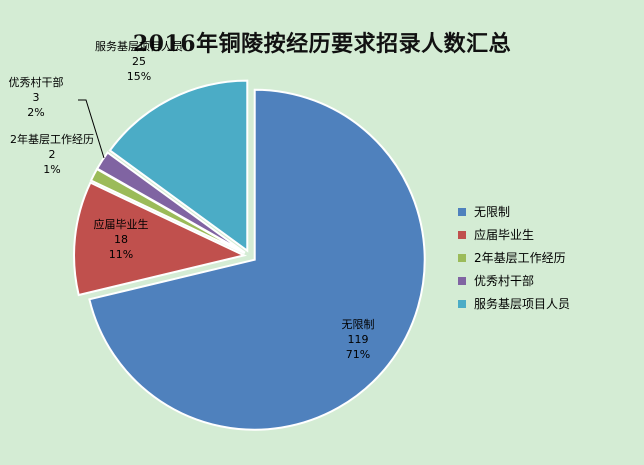 This screenshot has width=644, height=465. Describe the element at coordinates (91, 129) in the screenshot. I see `leader-line` at that location.